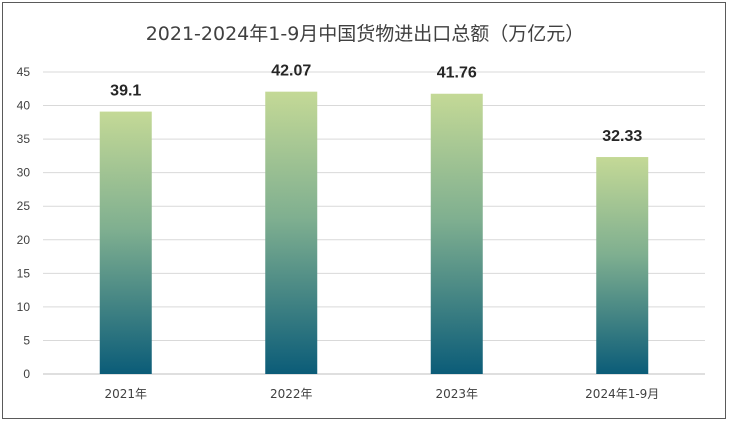 The width and height of the screenshot is (730, 424). I want to click on x-axis: 2021年 2022年 2023年 2024年1-9月, so click(381, 394).